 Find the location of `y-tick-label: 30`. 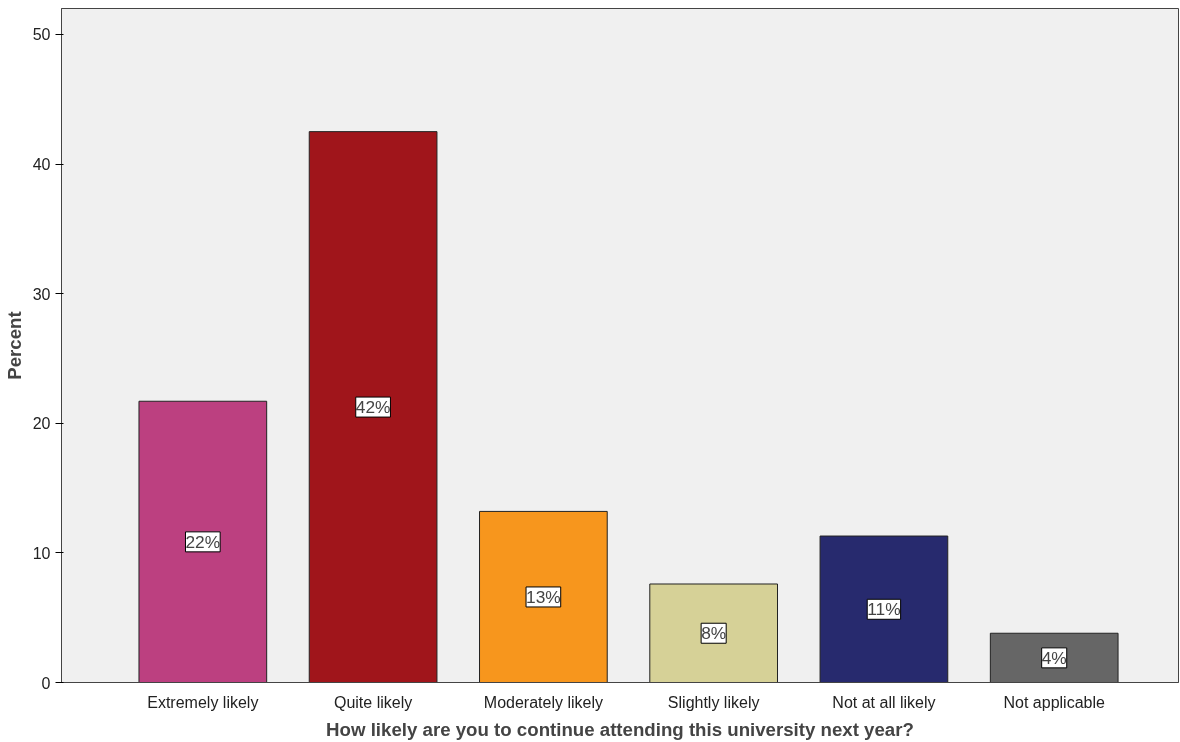

y-tick-label: 30 is located at coordinates (41, 294).